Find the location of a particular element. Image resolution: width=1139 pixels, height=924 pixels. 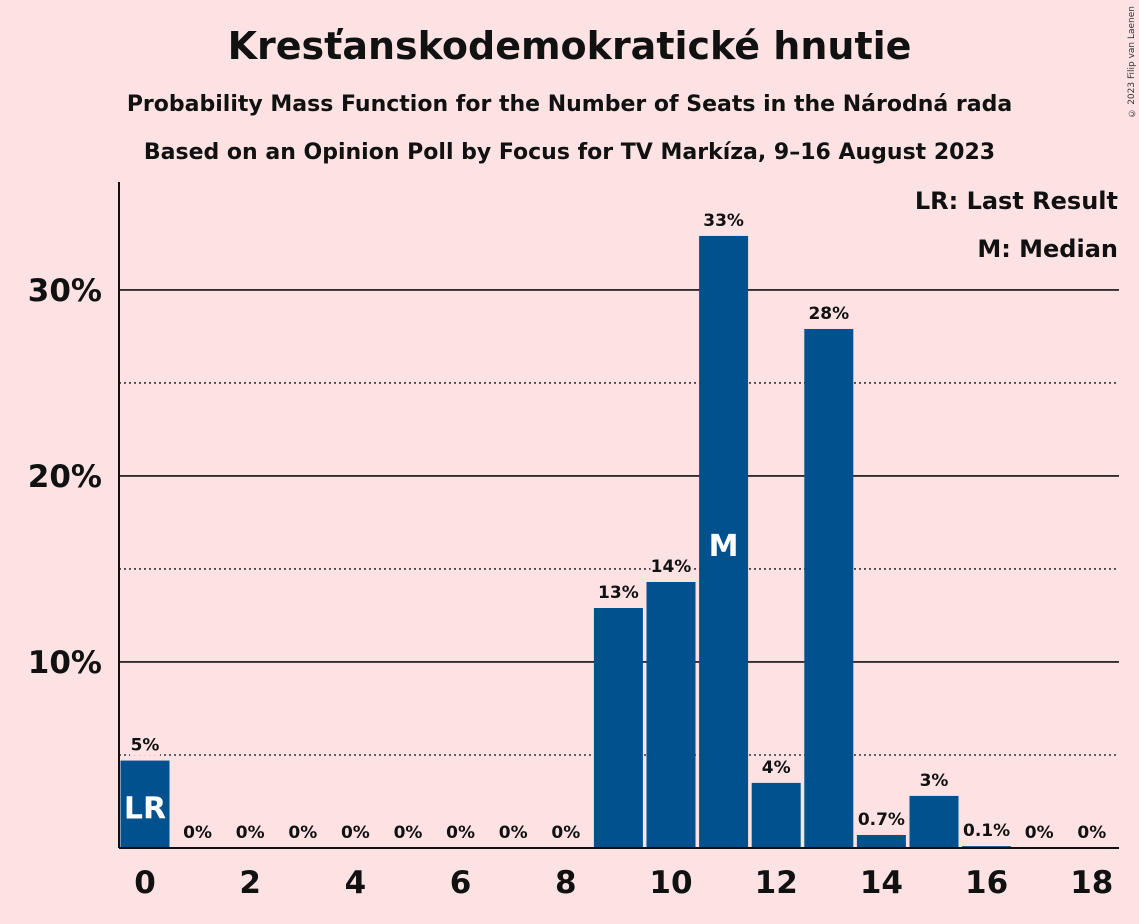

x-tick-label: 14 is located at coordinates (881, 883).